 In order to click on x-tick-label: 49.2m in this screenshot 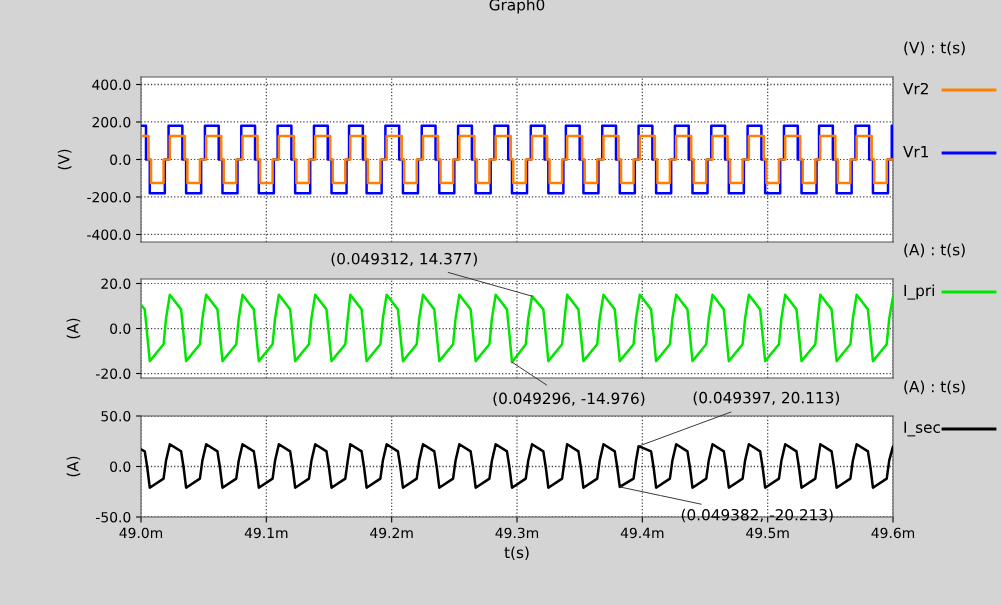, I will do `click(391, 533)`.